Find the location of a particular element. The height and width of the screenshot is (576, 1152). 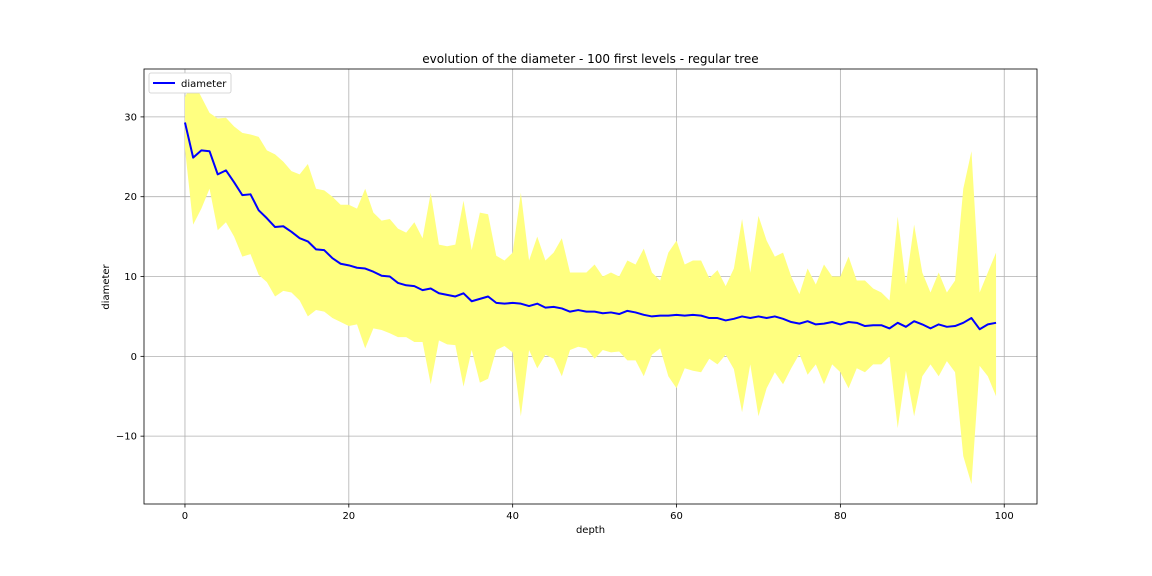

y-tick-label: 0 is located at coordinates (134, 357).